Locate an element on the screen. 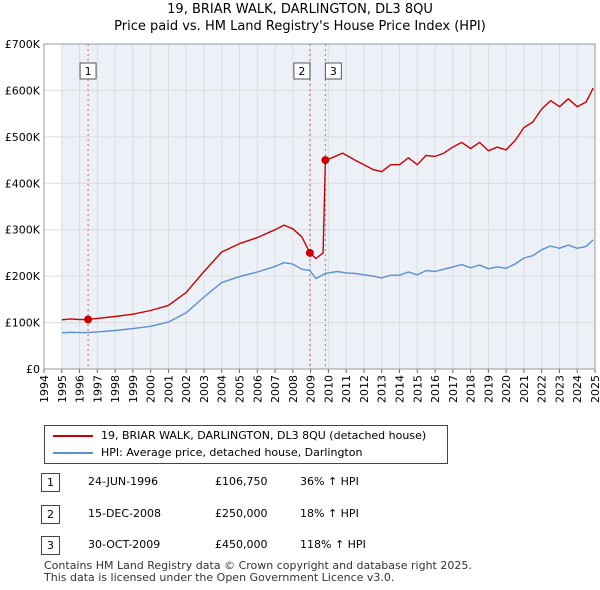 The image size is (600, 590). transaction-price: £250,000 is located at coordinates (241, 513).